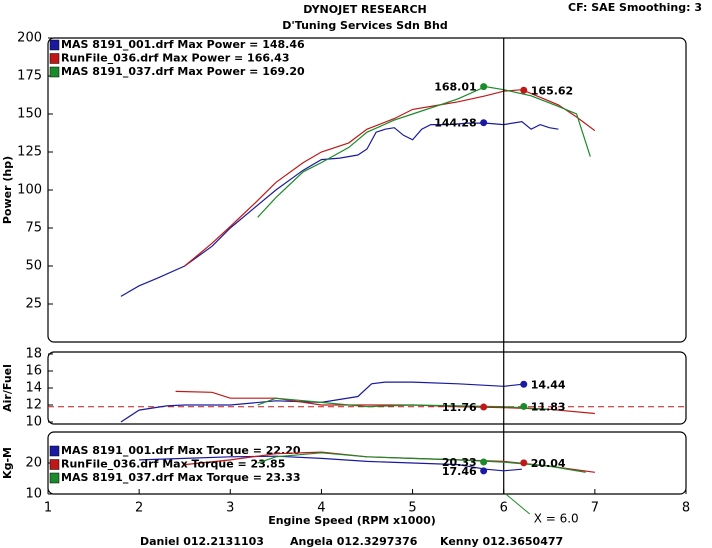 The image size is (712, 548). I want to click on y-tick-label: 16, so click(33, 371).